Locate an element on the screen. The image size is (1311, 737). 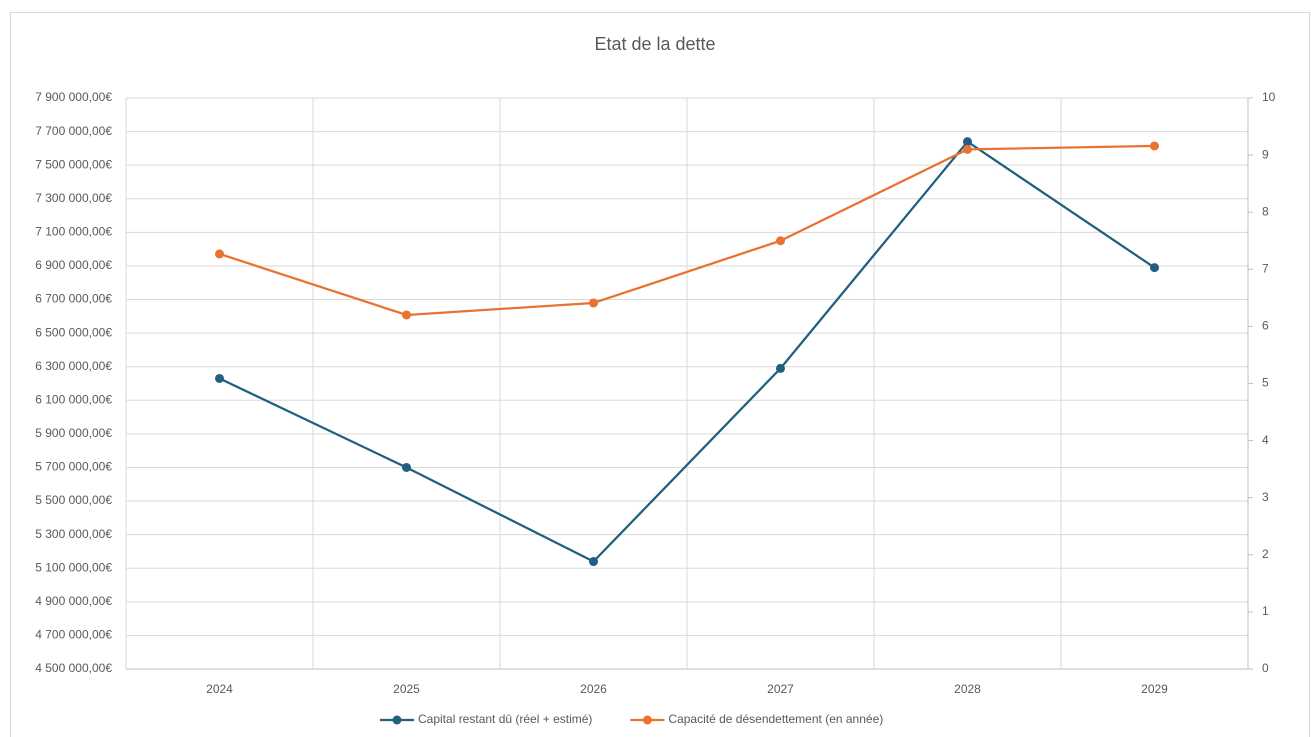
y-tick-label: 4 700 000,00€ is located at coordinates (73, 635).